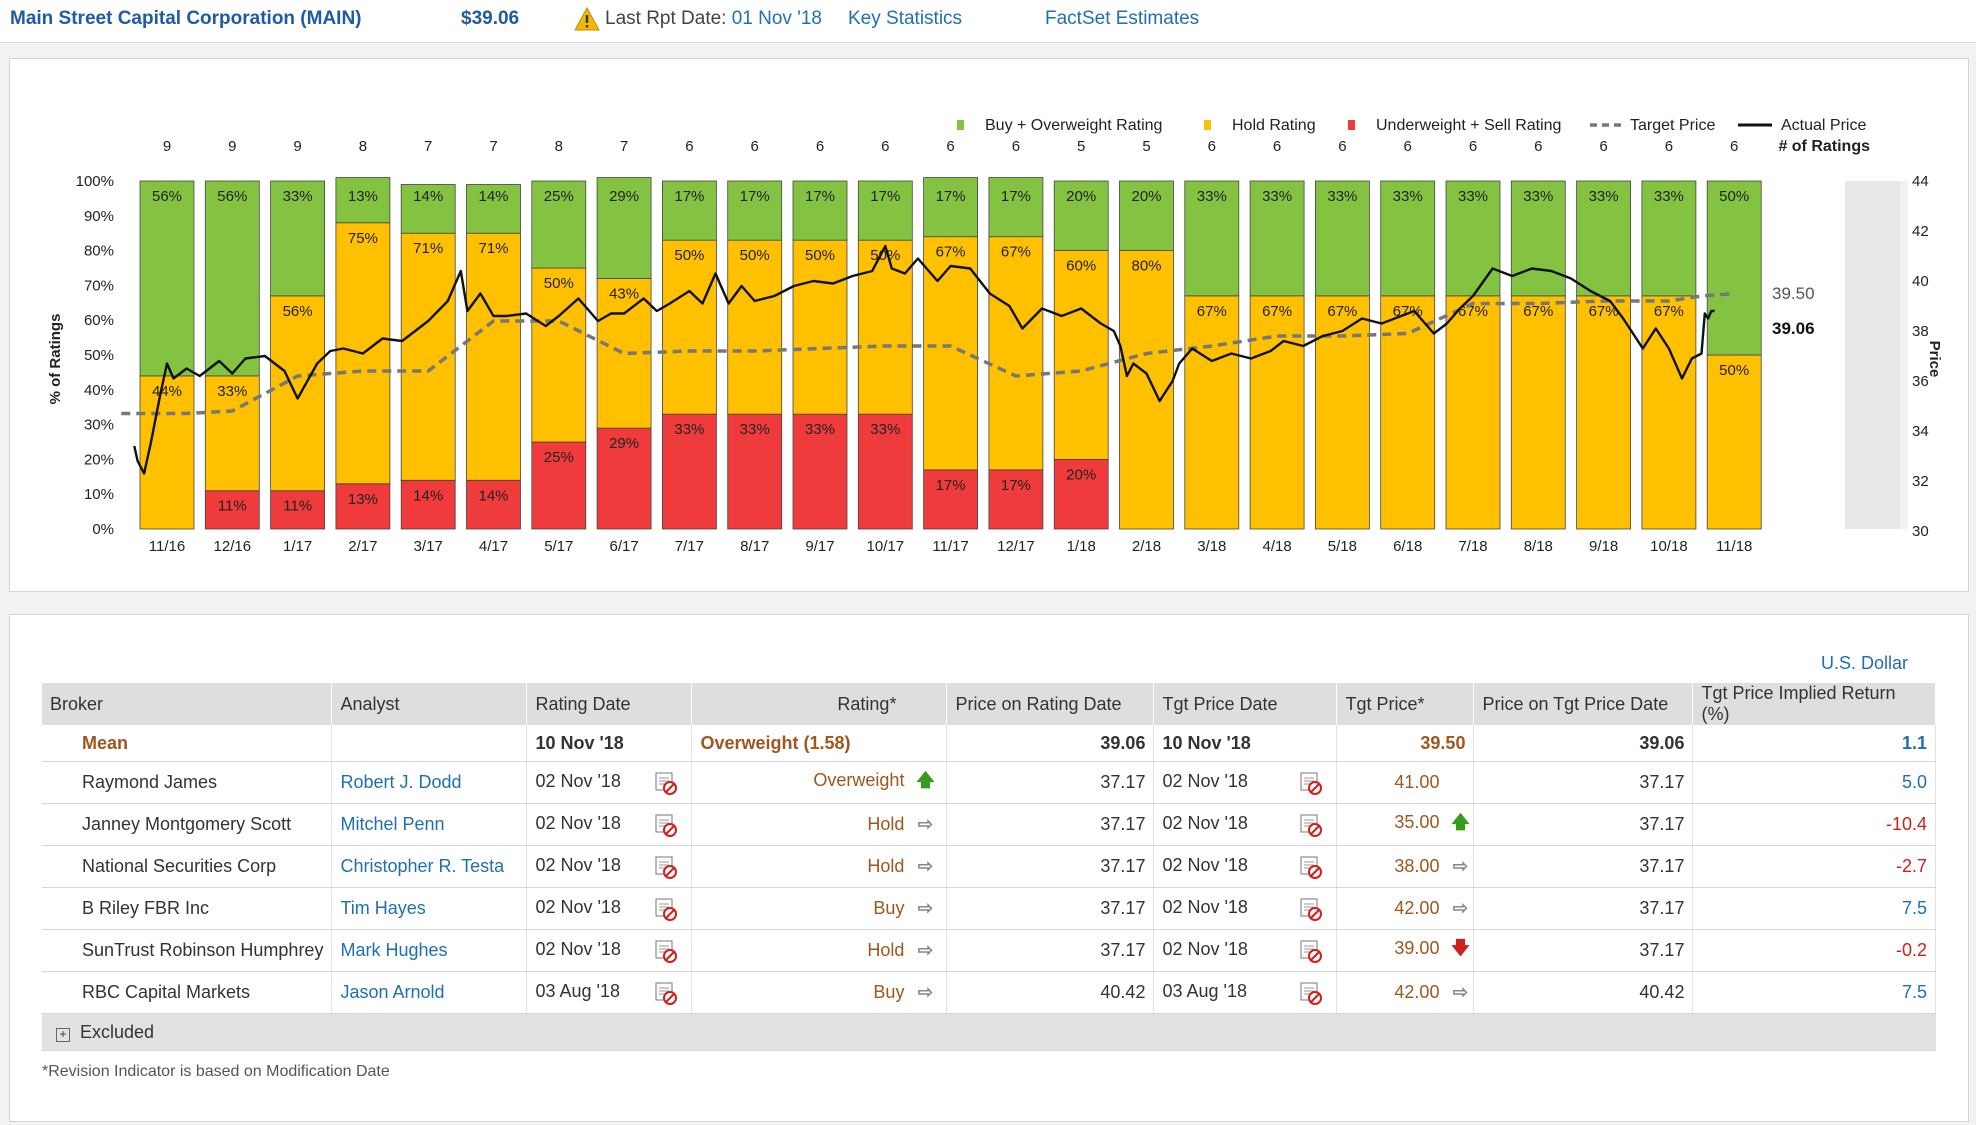  What do you see at coordinates (1823, 125) in the screenshot?
I see `legend-actual-label: Actual Price` at bounding box center [1823, 125].